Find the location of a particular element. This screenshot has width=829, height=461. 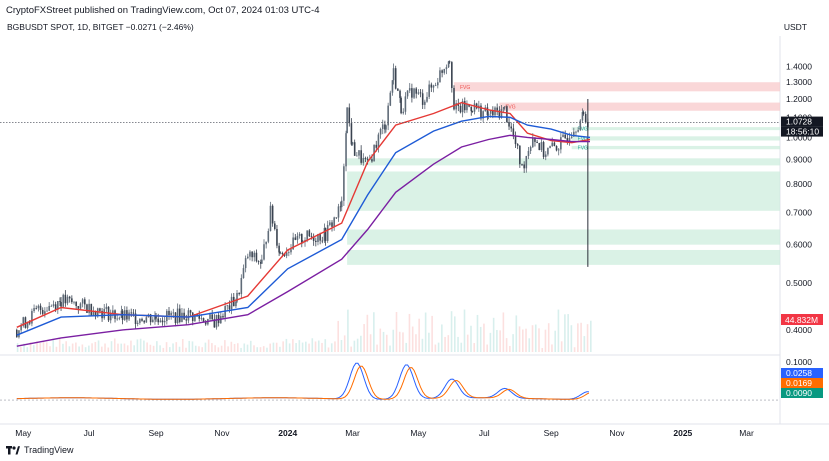

volume-badge is located at coordinates (802, 319).